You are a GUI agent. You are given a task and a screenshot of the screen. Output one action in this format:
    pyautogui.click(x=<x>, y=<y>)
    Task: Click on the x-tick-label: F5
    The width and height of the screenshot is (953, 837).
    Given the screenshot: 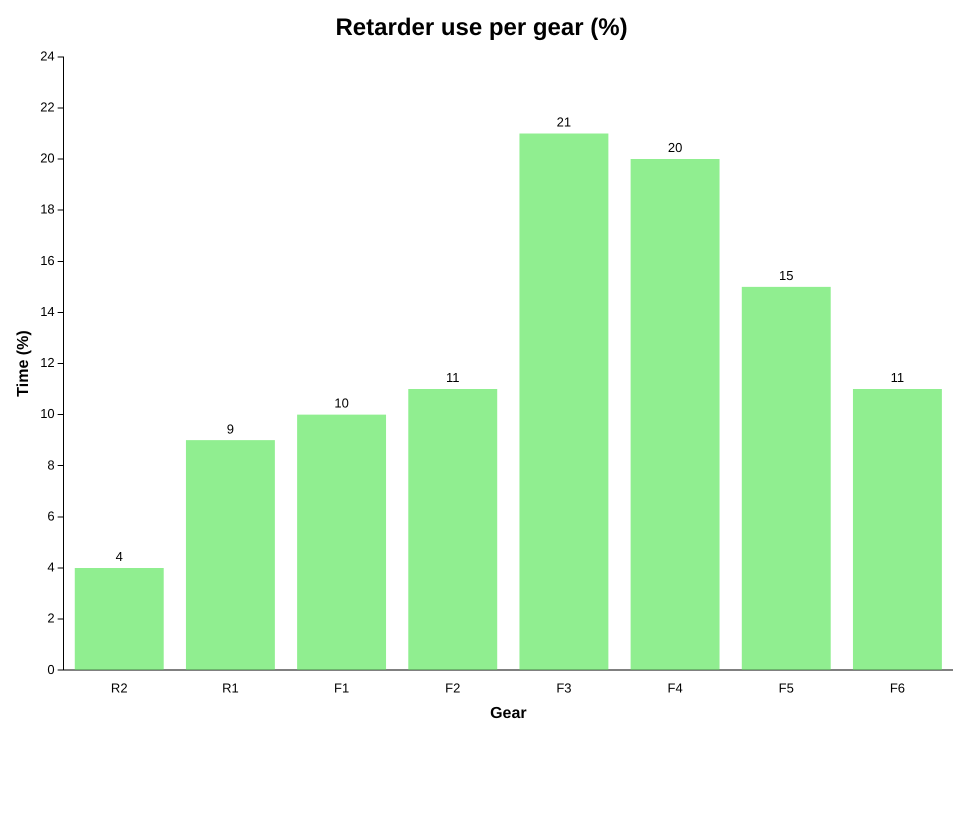 What is the action you would take?
    pyautogui.click(x=786, y=688)
    